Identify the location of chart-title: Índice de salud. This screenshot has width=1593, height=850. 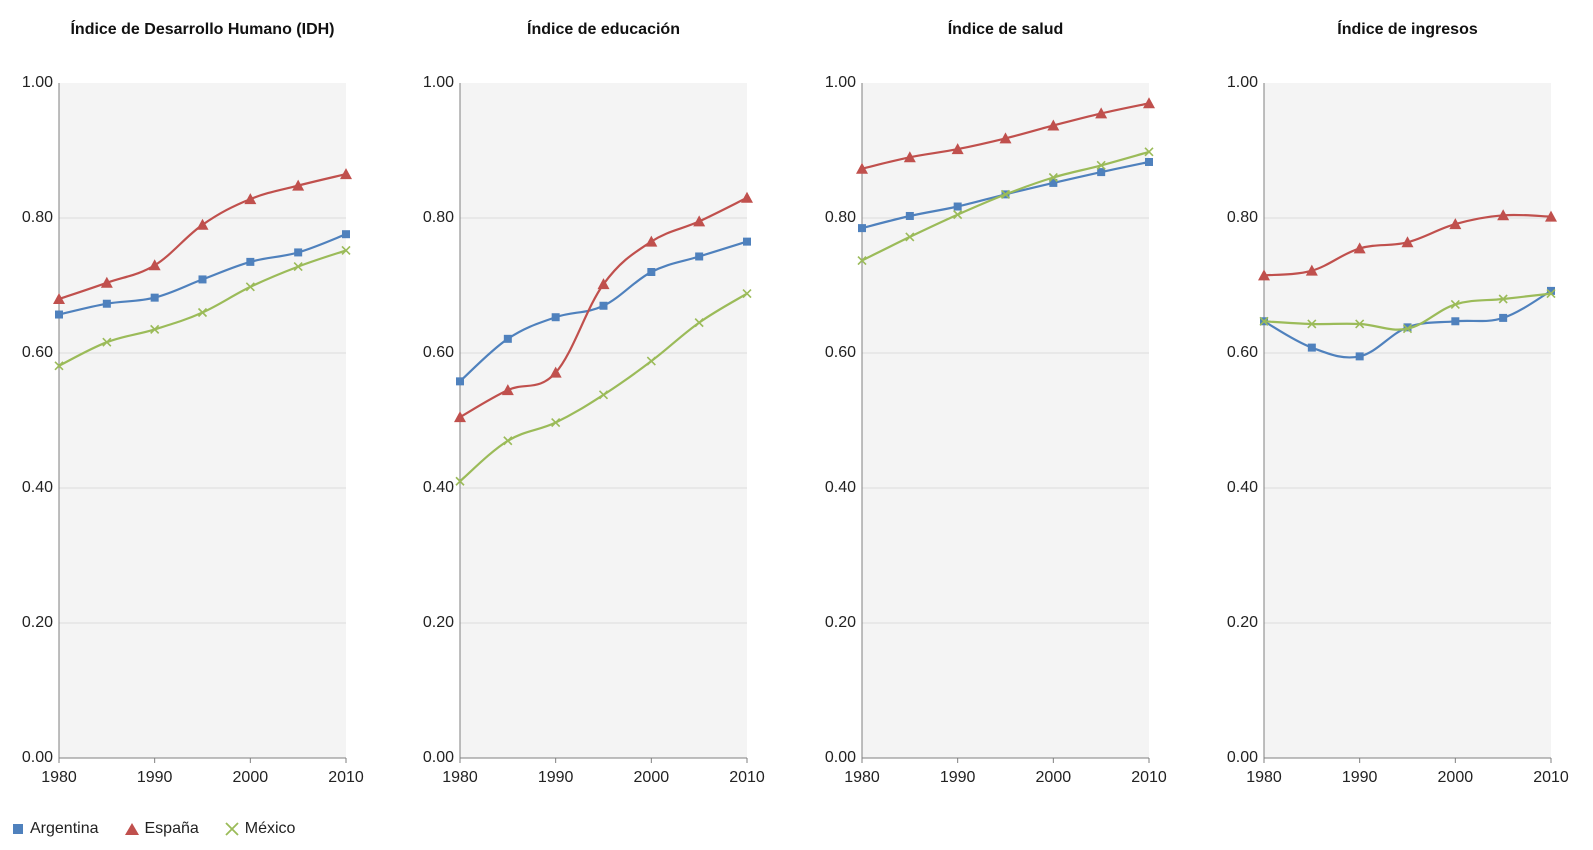
(1006, 28).